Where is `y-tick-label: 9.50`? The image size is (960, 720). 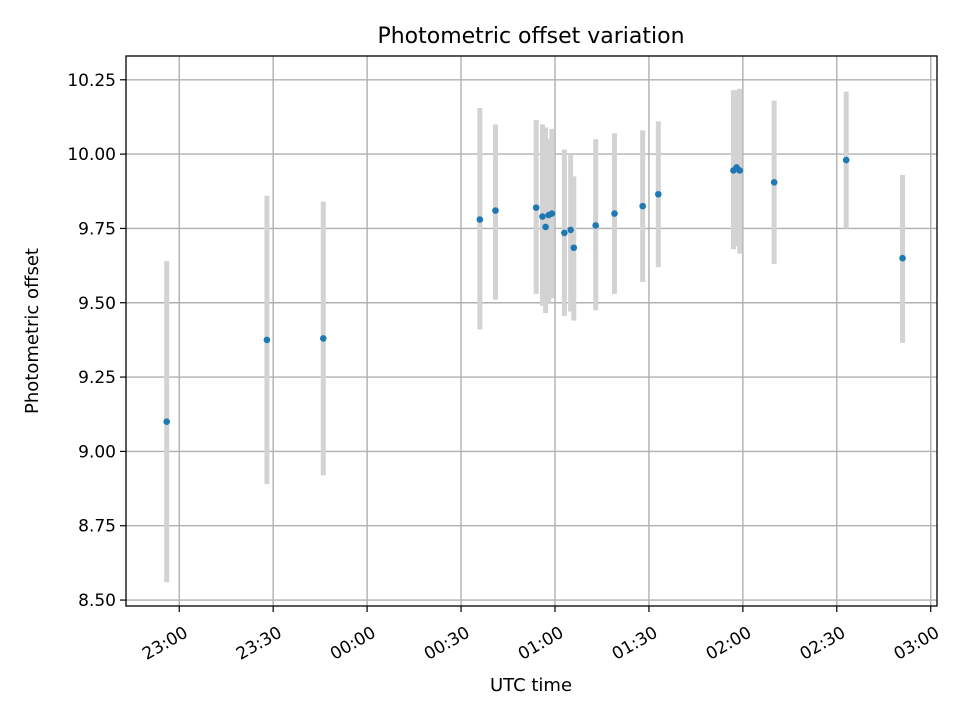
y-tick-label: 9.50 is located at coordinates (97, 304).